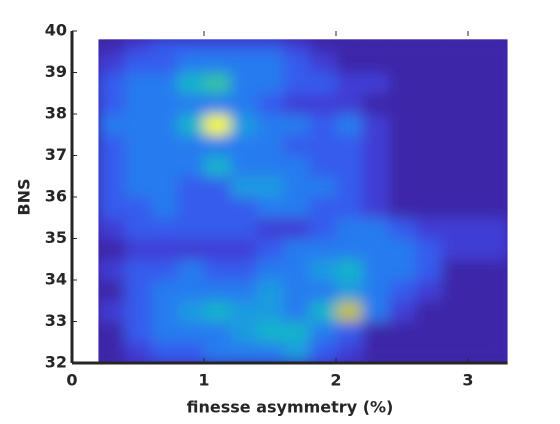 The height and width of the screenshot is (424, 560). Describe the element at coordinates (335, 380) in the screenshot. I see `x-tick-label: 2` at that location.